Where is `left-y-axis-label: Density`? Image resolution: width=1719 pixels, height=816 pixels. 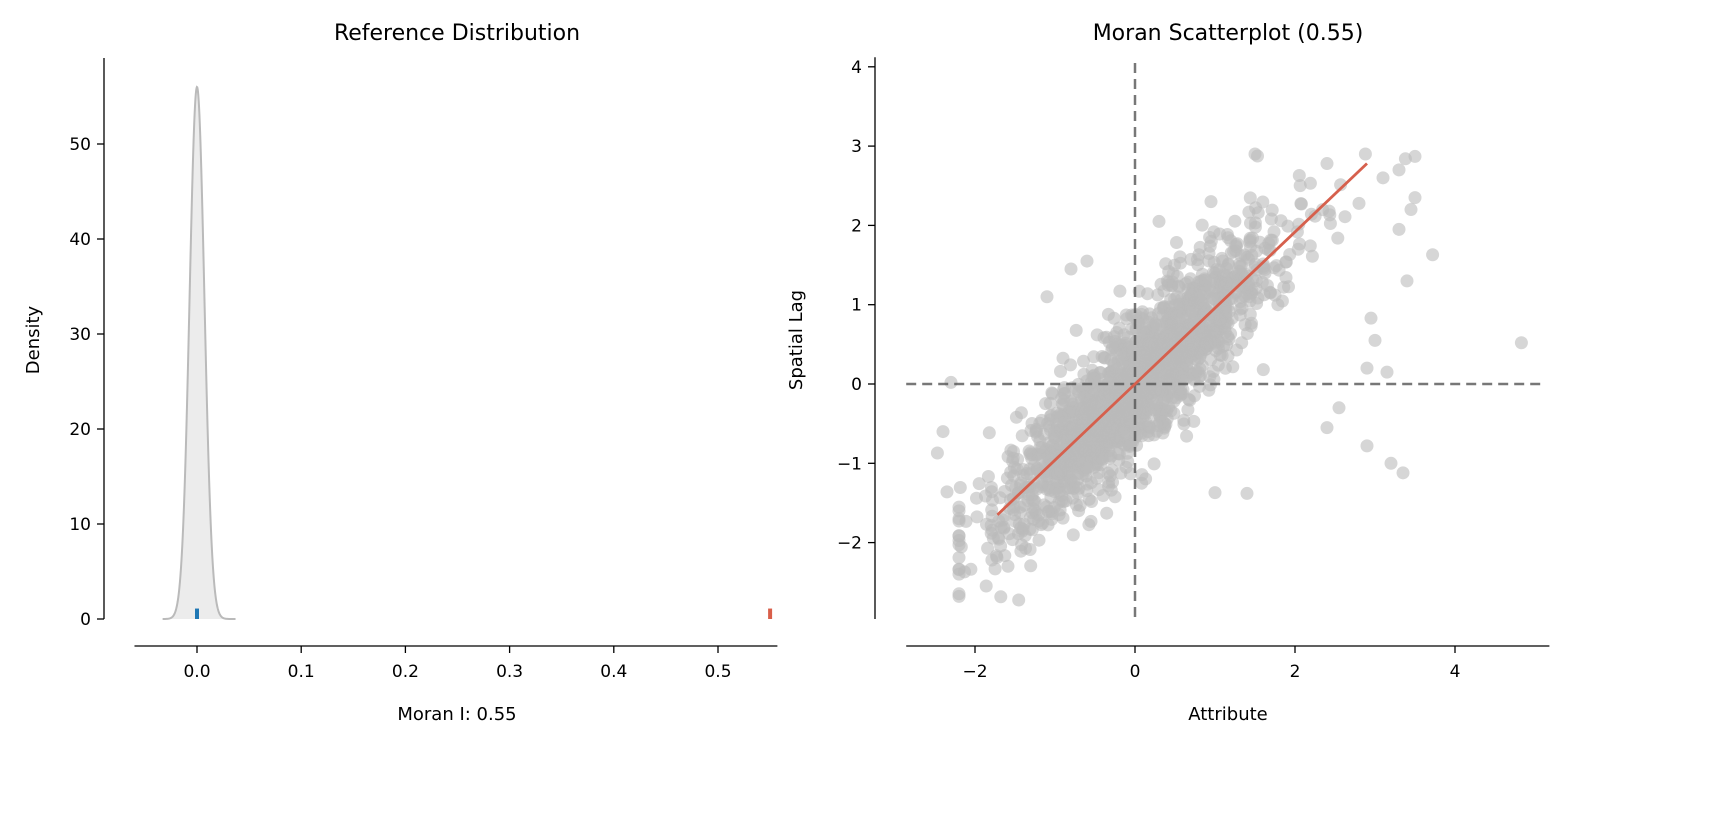 left-y-axis-label: Density is located at coordinates (33, 339).